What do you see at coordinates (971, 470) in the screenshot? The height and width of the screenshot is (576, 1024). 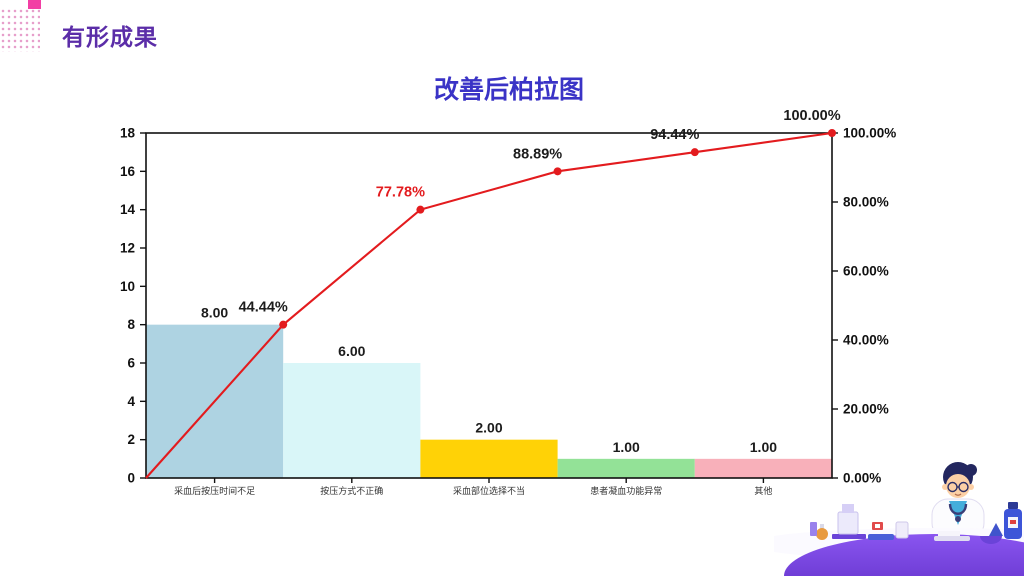 I see `doctor-hair-quiff` at bounding box center [971, 470].